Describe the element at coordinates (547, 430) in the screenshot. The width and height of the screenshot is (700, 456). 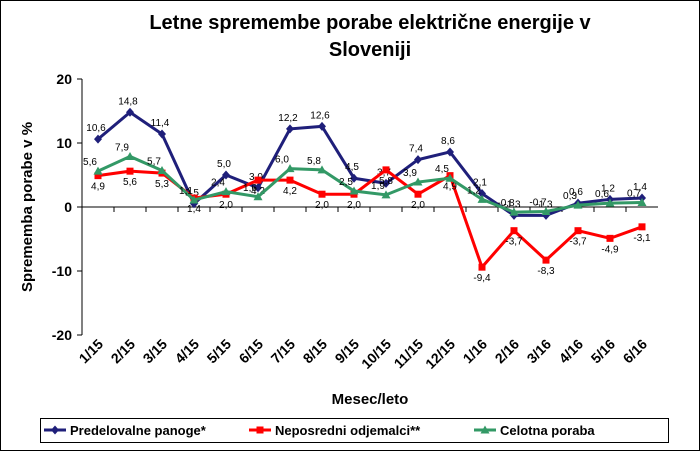
I see `legend-label: Celotna poraba` at that location.